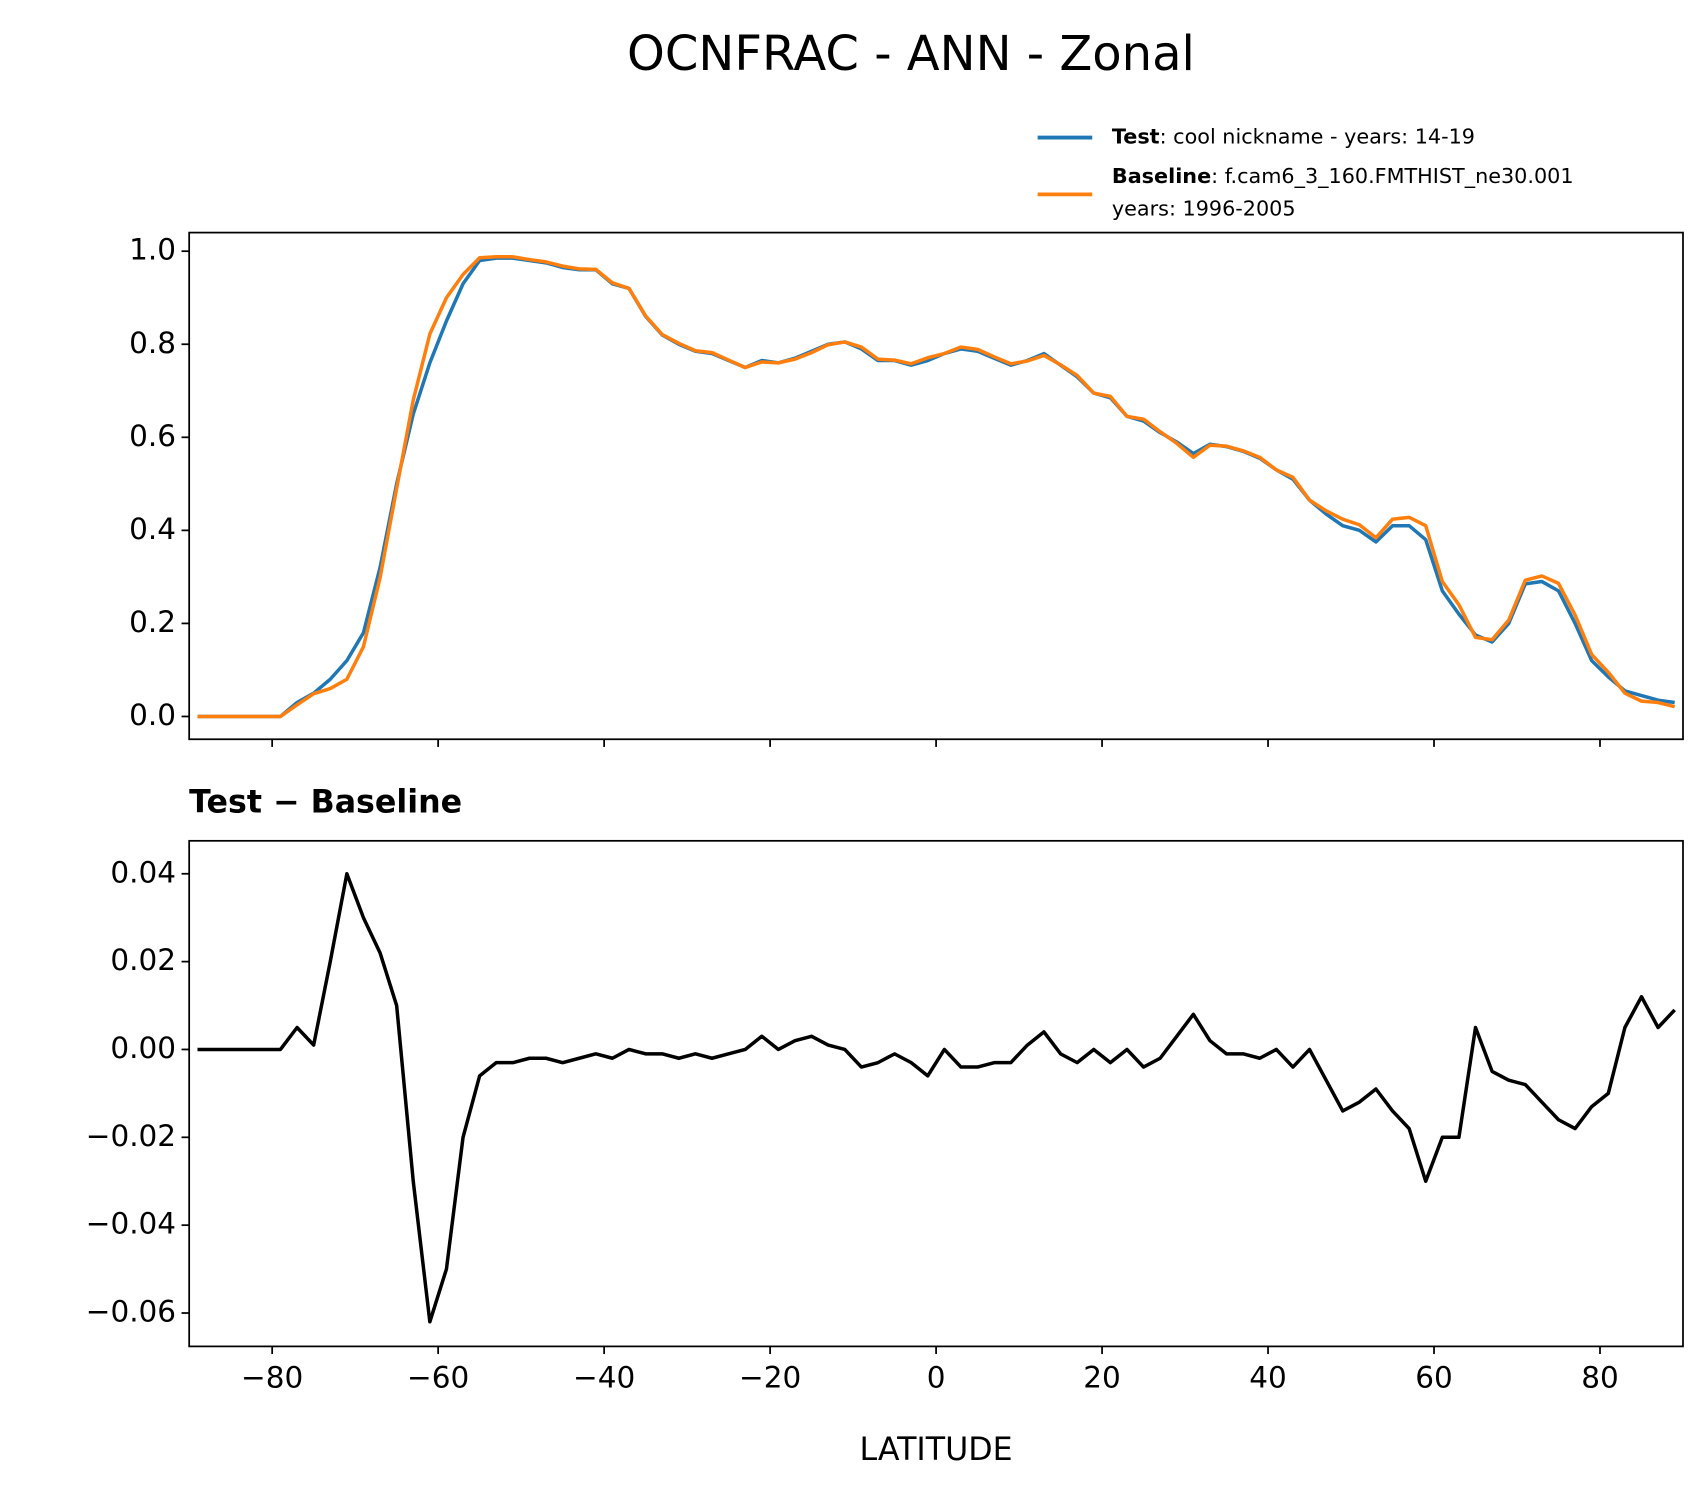  Describe the element at coordinates (1433, 1378) in the screenshot. I see `x-tick-label: 60` at that location.